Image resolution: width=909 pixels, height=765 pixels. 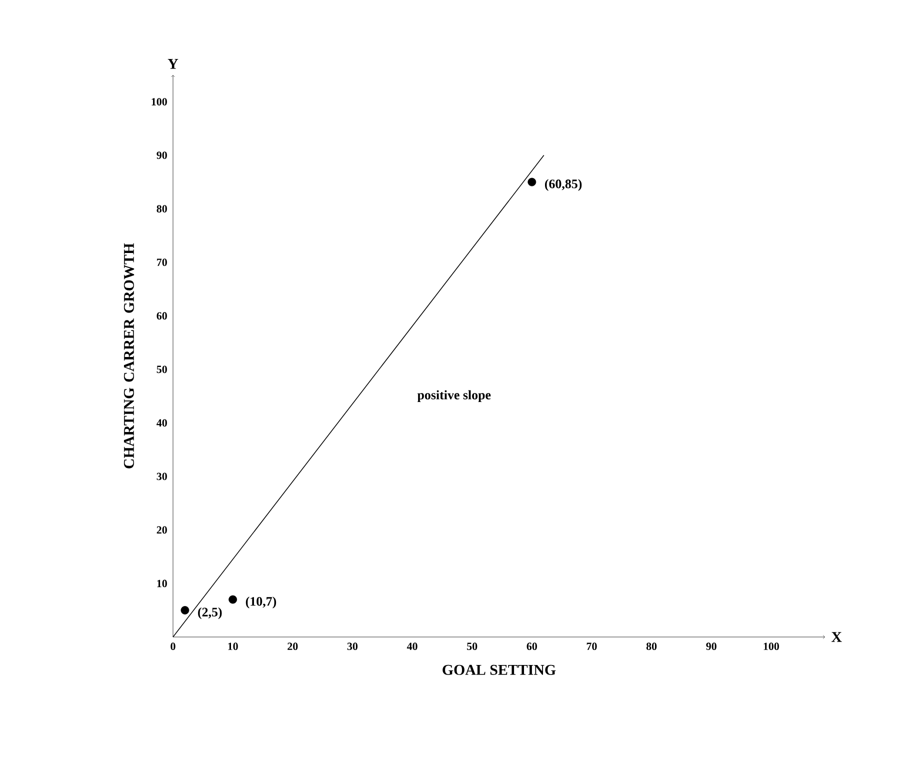 What do you see at coordinates (161, 530) in the screenshot?
I see `y-tick-label: 20` at bounding box center [161, 530].